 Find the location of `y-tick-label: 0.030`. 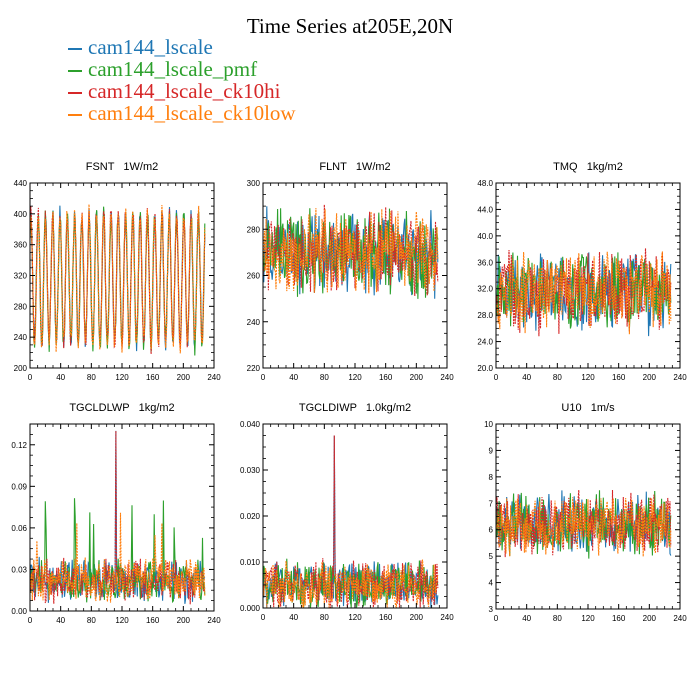

y-tick-label: 0.030 is located at coordinates (250, 470).